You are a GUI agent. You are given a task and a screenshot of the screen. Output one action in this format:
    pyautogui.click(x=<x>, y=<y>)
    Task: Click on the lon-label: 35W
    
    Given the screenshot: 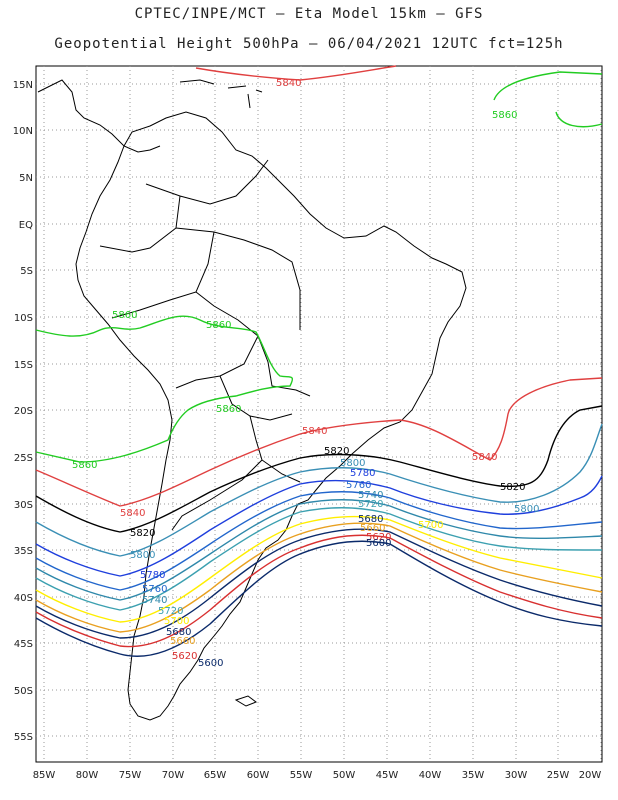 What is the action you would take?
    pyautogui.click(x=473, y=775)
    